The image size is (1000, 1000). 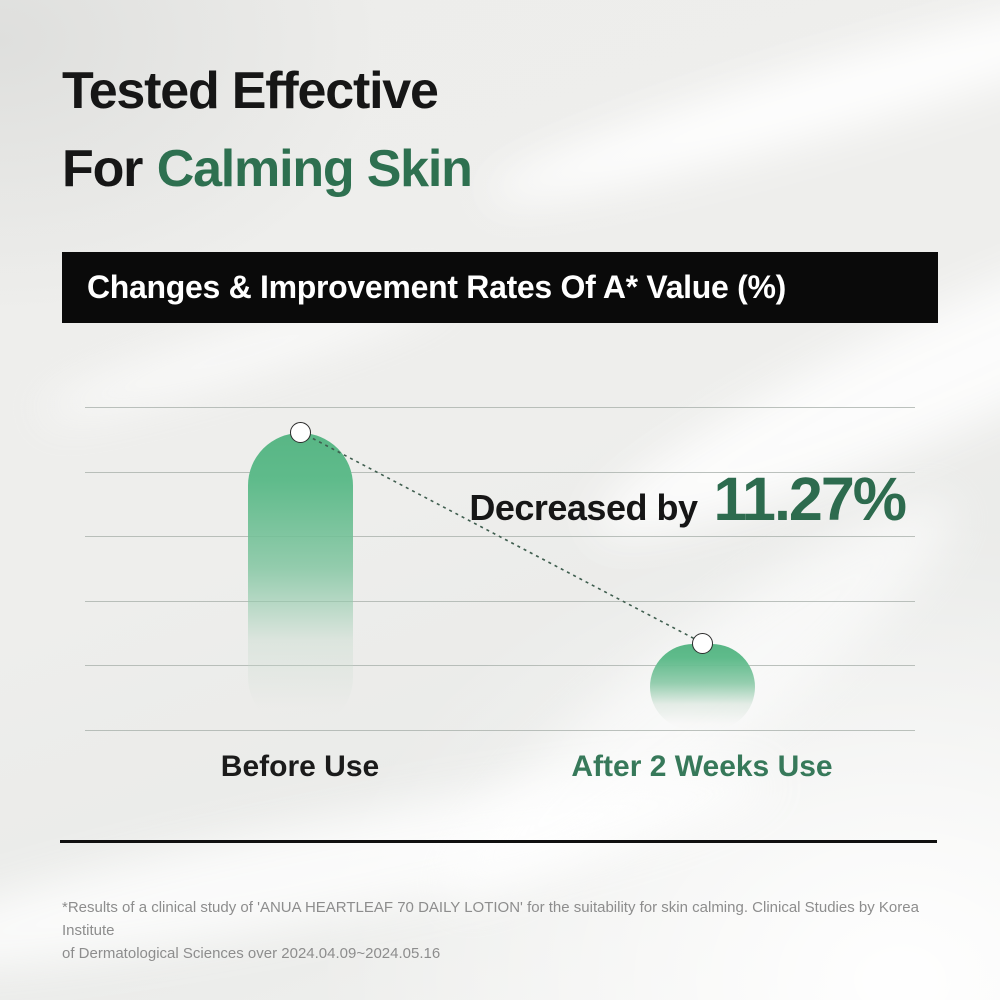 I want to click on title-highlight: Calming Skin, so click(x=314, y=169).